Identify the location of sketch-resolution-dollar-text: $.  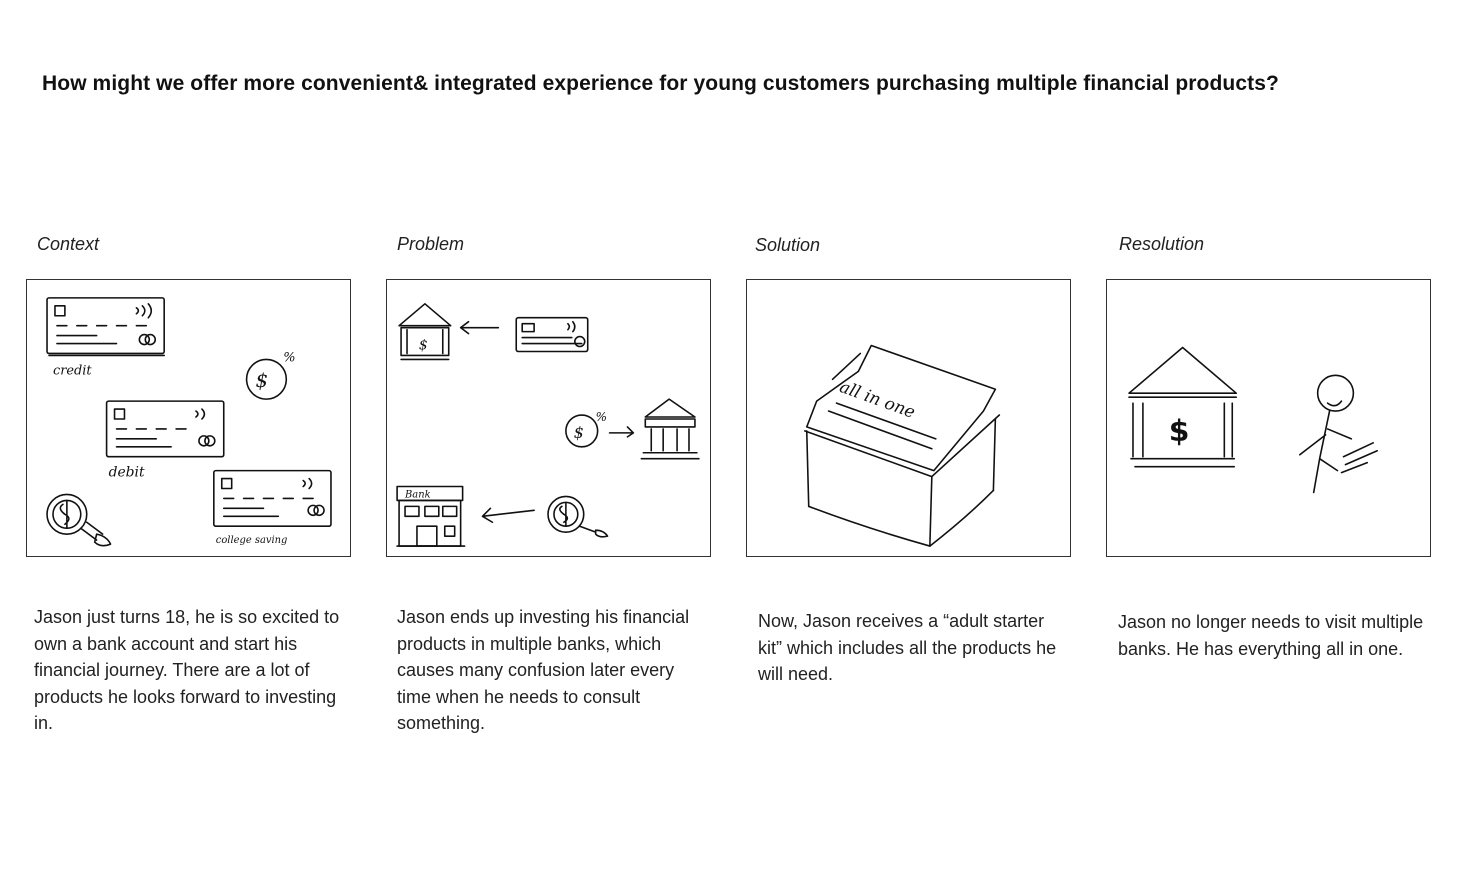
(1179, 431).